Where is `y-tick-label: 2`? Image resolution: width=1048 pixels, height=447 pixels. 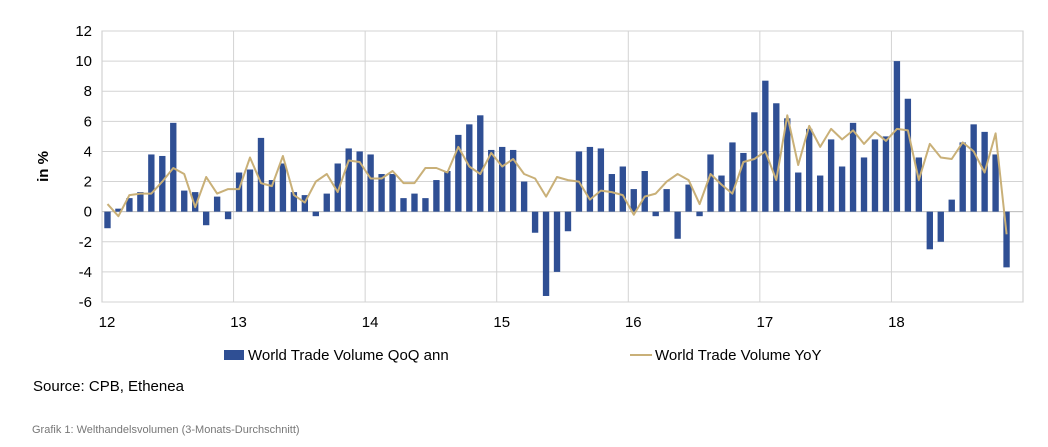
y-tick-label: 2 is located at coordinates (88, 182).